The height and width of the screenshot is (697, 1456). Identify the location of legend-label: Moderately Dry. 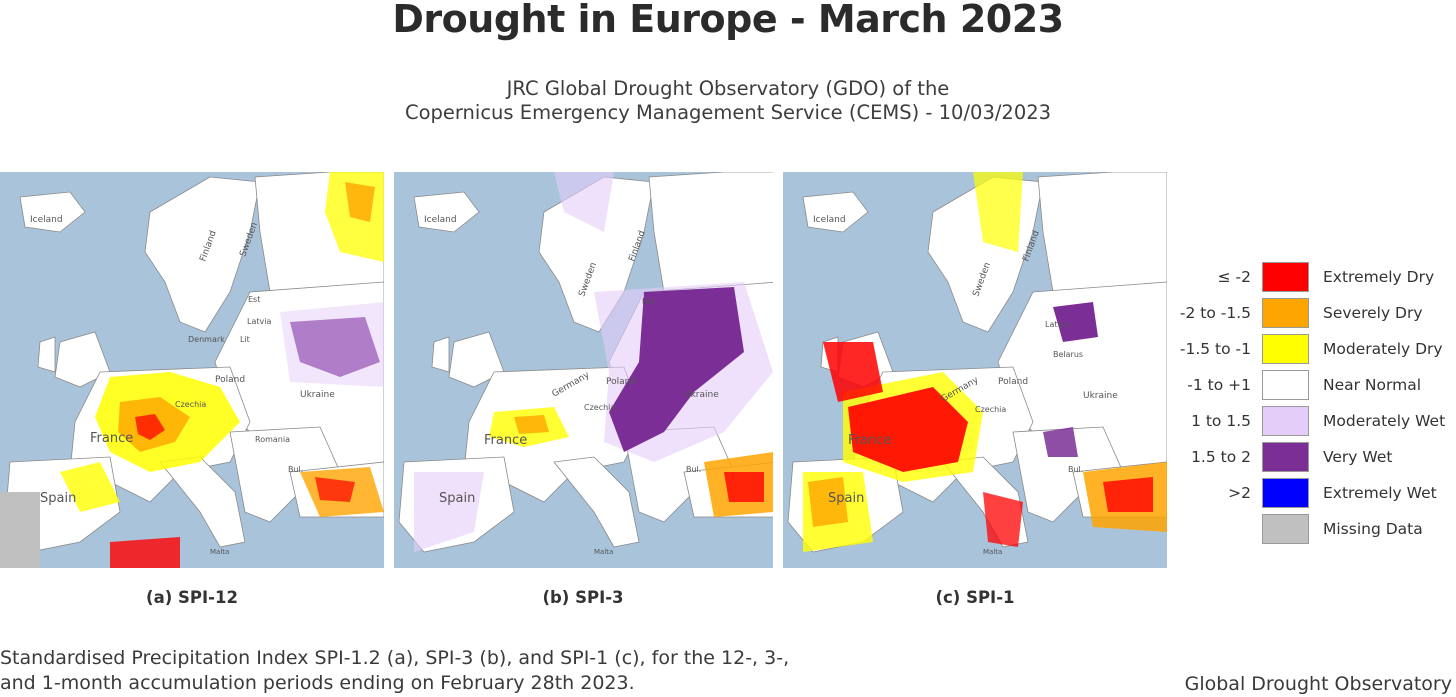
(1383, 349).